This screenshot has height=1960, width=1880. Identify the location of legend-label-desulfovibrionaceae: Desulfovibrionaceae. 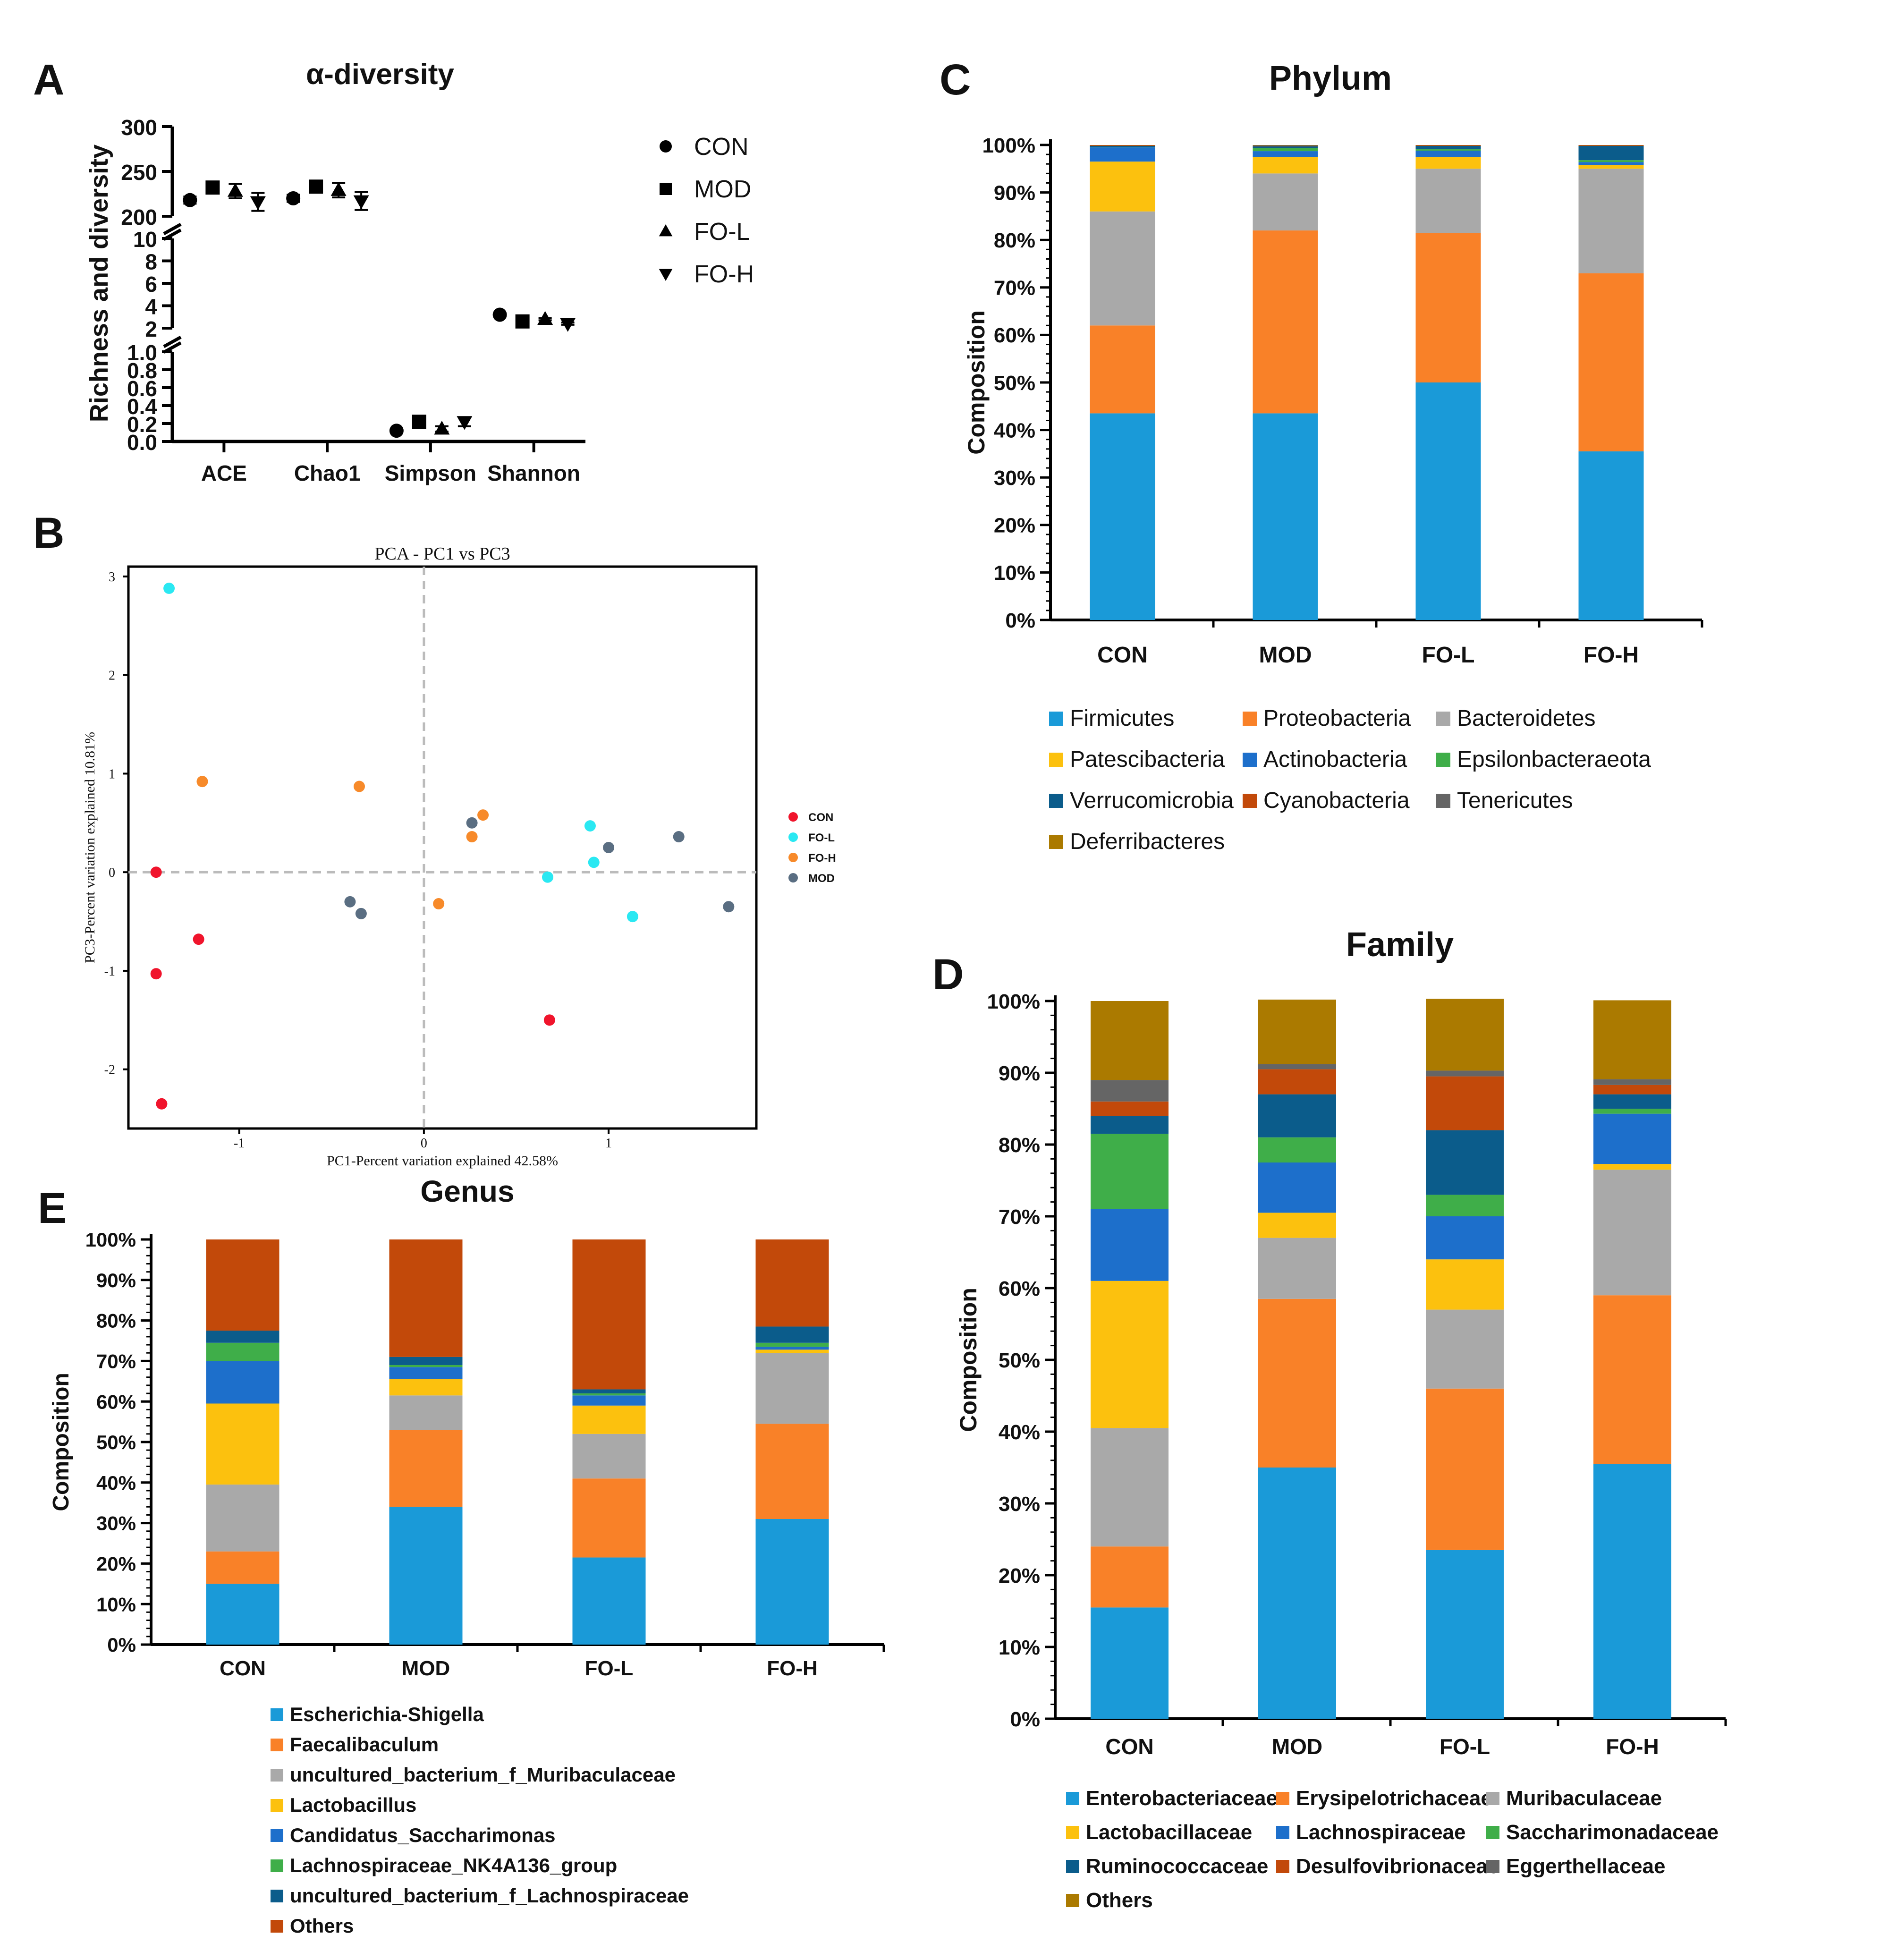
(1397, 1866).